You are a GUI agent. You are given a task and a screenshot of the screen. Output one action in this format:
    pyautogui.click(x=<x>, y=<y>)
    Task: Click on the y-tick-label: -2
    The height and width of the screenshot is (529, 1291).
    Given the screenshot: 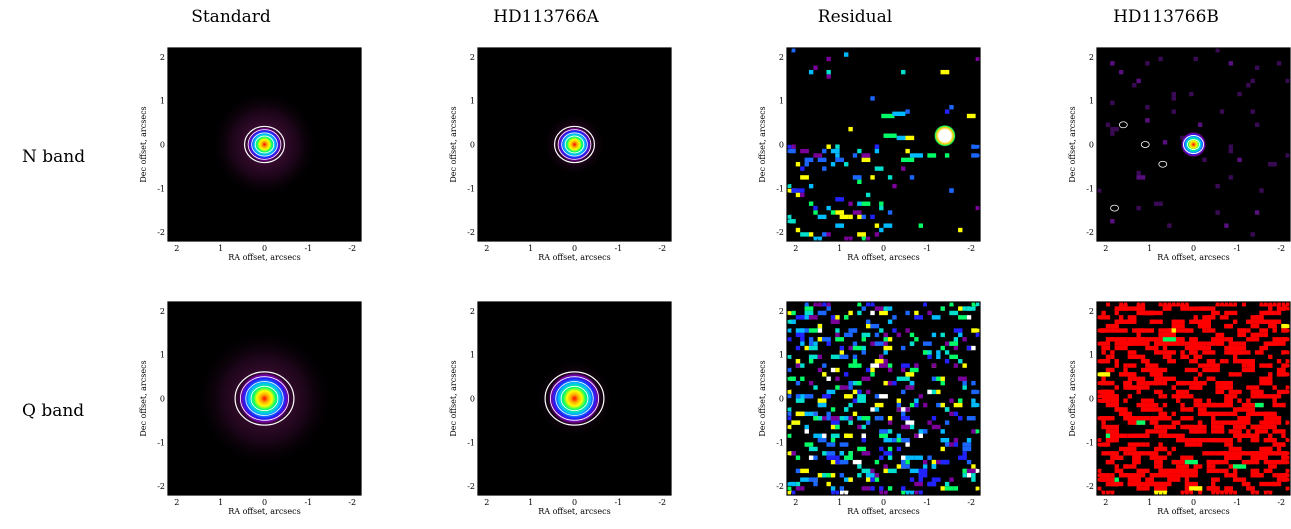 What is the action you would take?
    pyautogui.click(x=1090, y=232)
    